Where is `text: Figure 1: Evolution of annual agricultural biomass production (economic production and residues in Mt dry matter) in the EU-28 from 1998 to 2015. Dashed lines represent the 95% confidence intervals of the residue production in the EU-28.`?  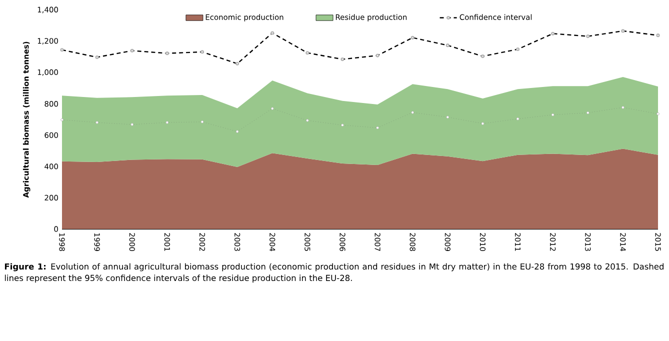
text: Figure 1: Evolution of annual agricultural biomass production (economic production and residues in Mt dry matter) in the EU-28 from 1998 to 2015. Dashed lines represent the 95% confidence intervals of the residue production in the EU-28. is located at coordinates (334, 273).